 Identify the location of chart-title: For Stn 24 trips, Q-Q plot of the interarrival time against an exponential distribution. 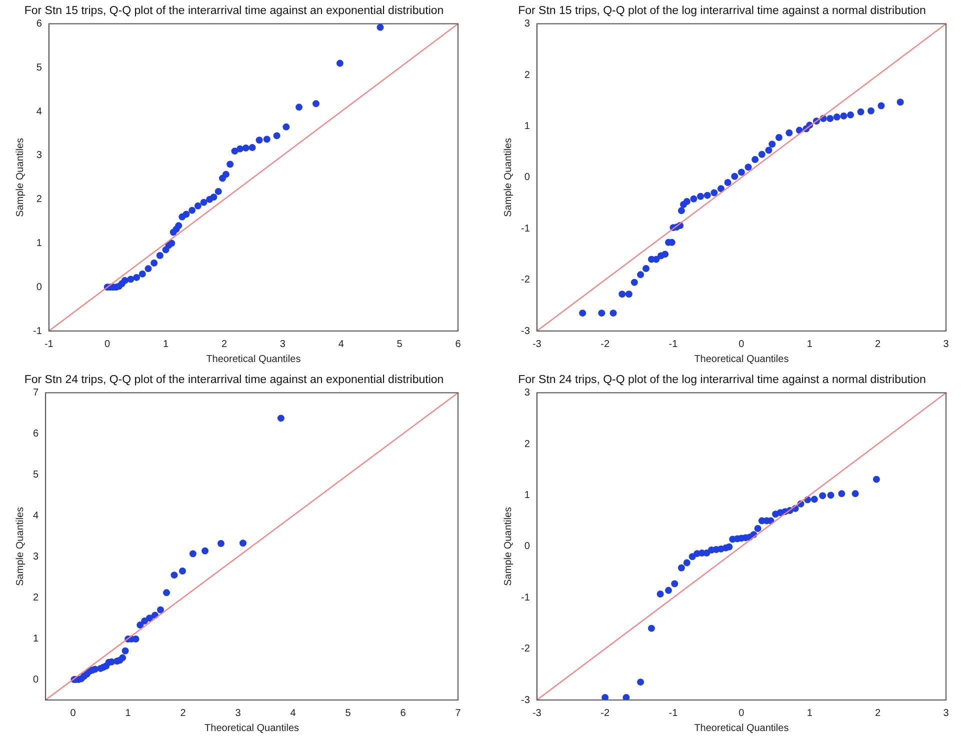
(234, 380).